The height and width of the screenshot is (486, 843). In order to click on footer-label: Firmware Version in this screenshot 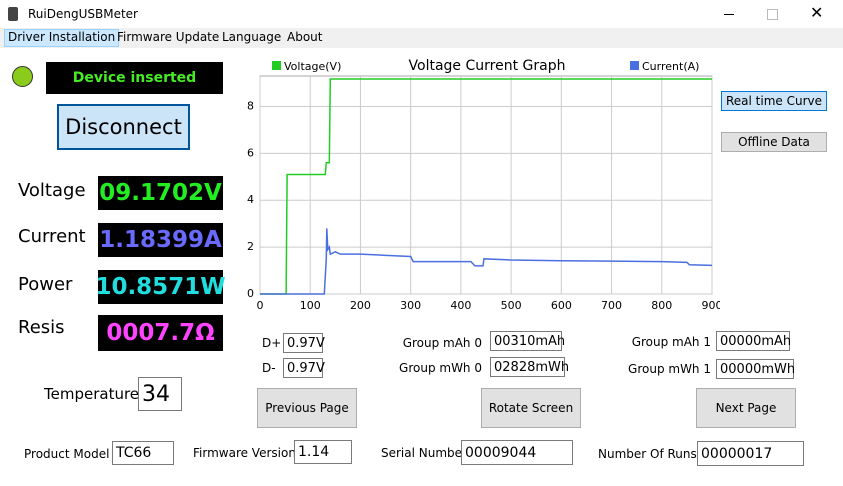, I will do `click(244, 453)`.